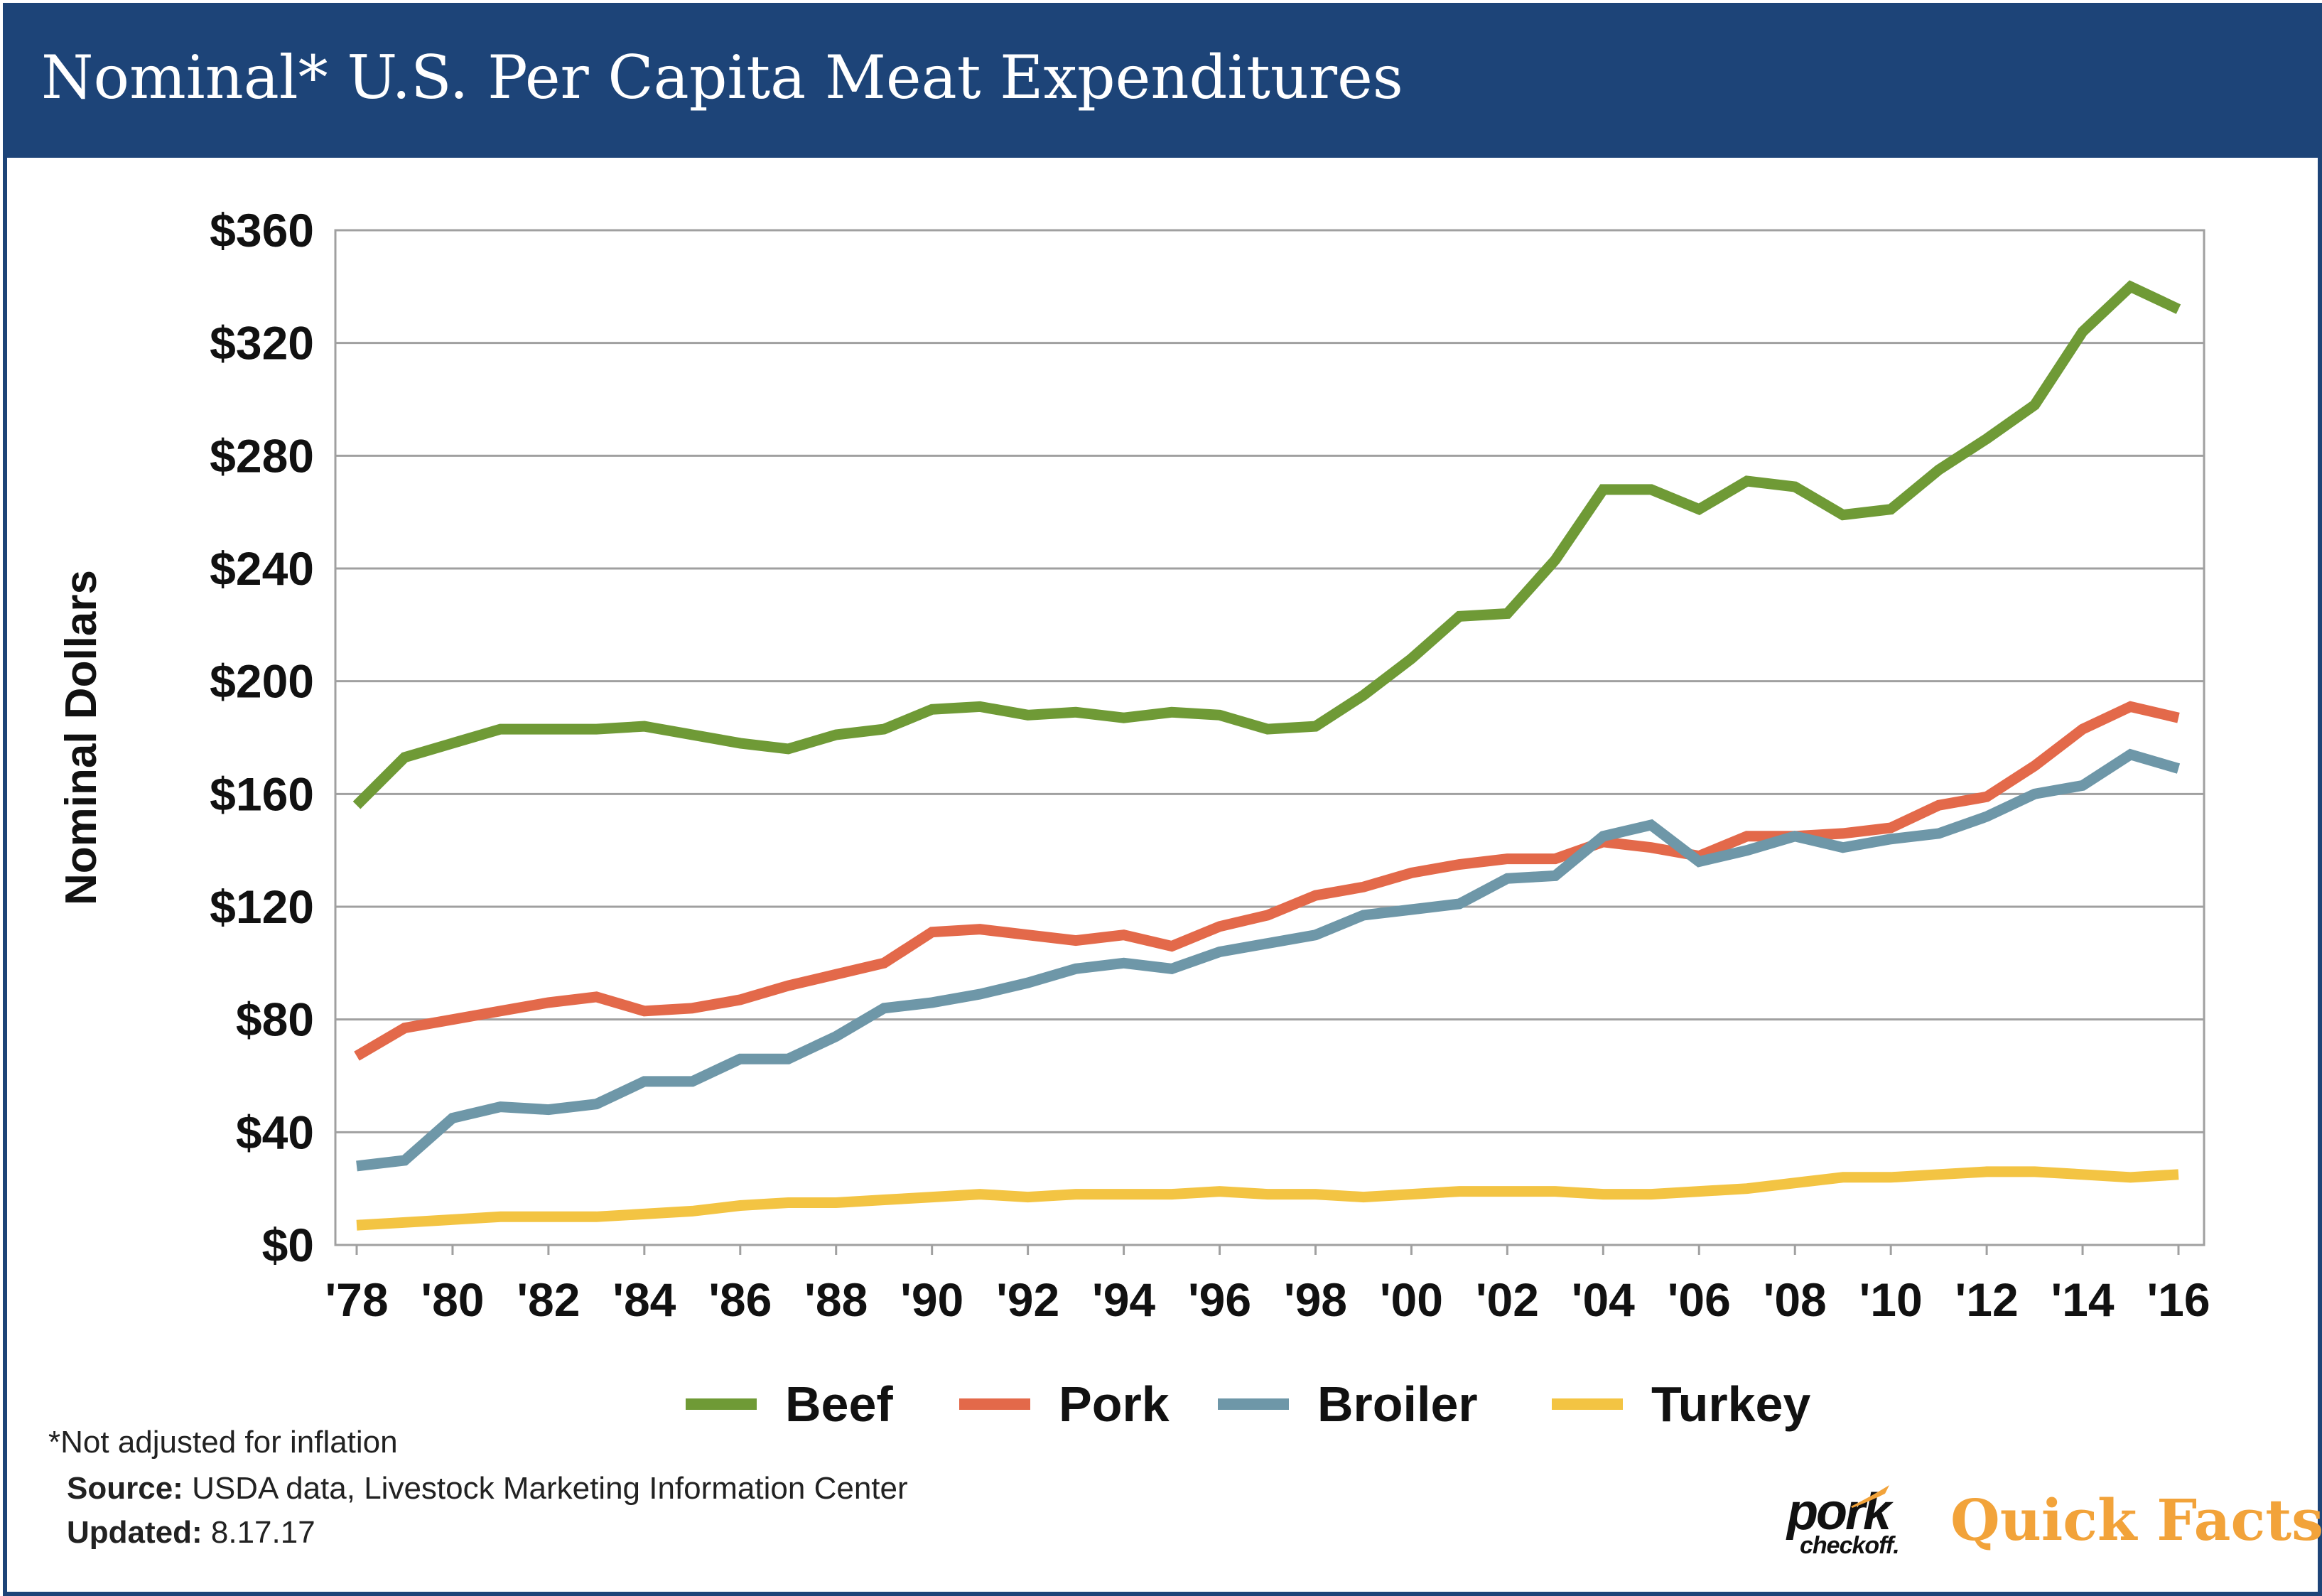  What do you see at coordinates (1795, 1300) in the screenshot?
I see `x-tick-label: '08` at bounding box center [1795, 1300].